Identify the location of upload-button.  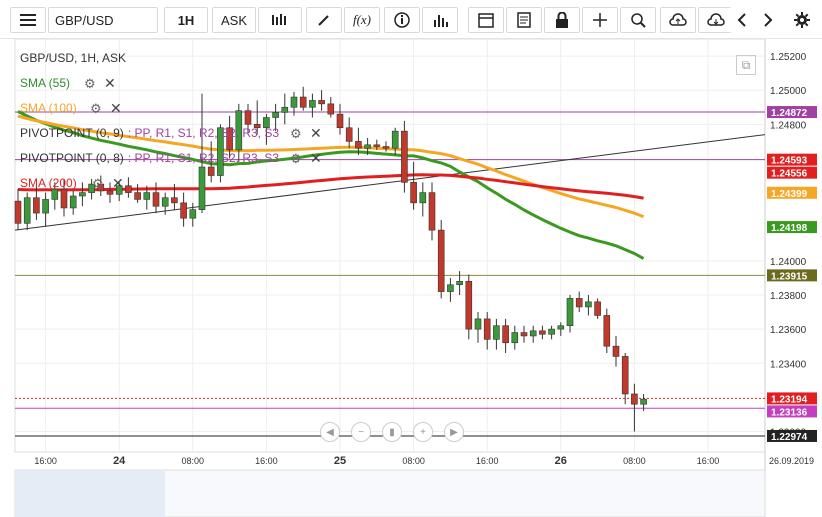
(678, 20).